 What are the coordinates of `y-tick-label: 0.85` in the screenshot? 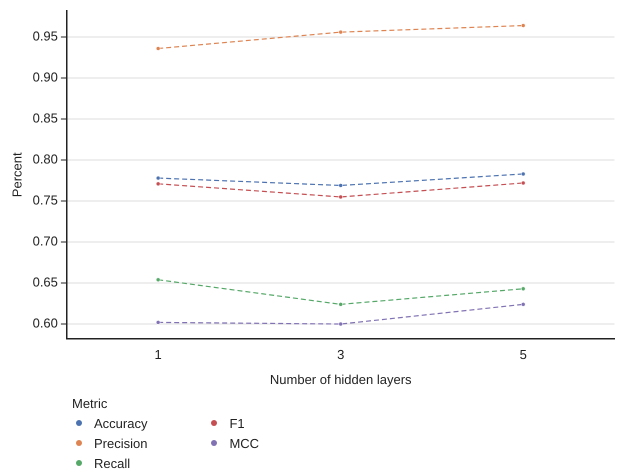 It's located at (45, 118).